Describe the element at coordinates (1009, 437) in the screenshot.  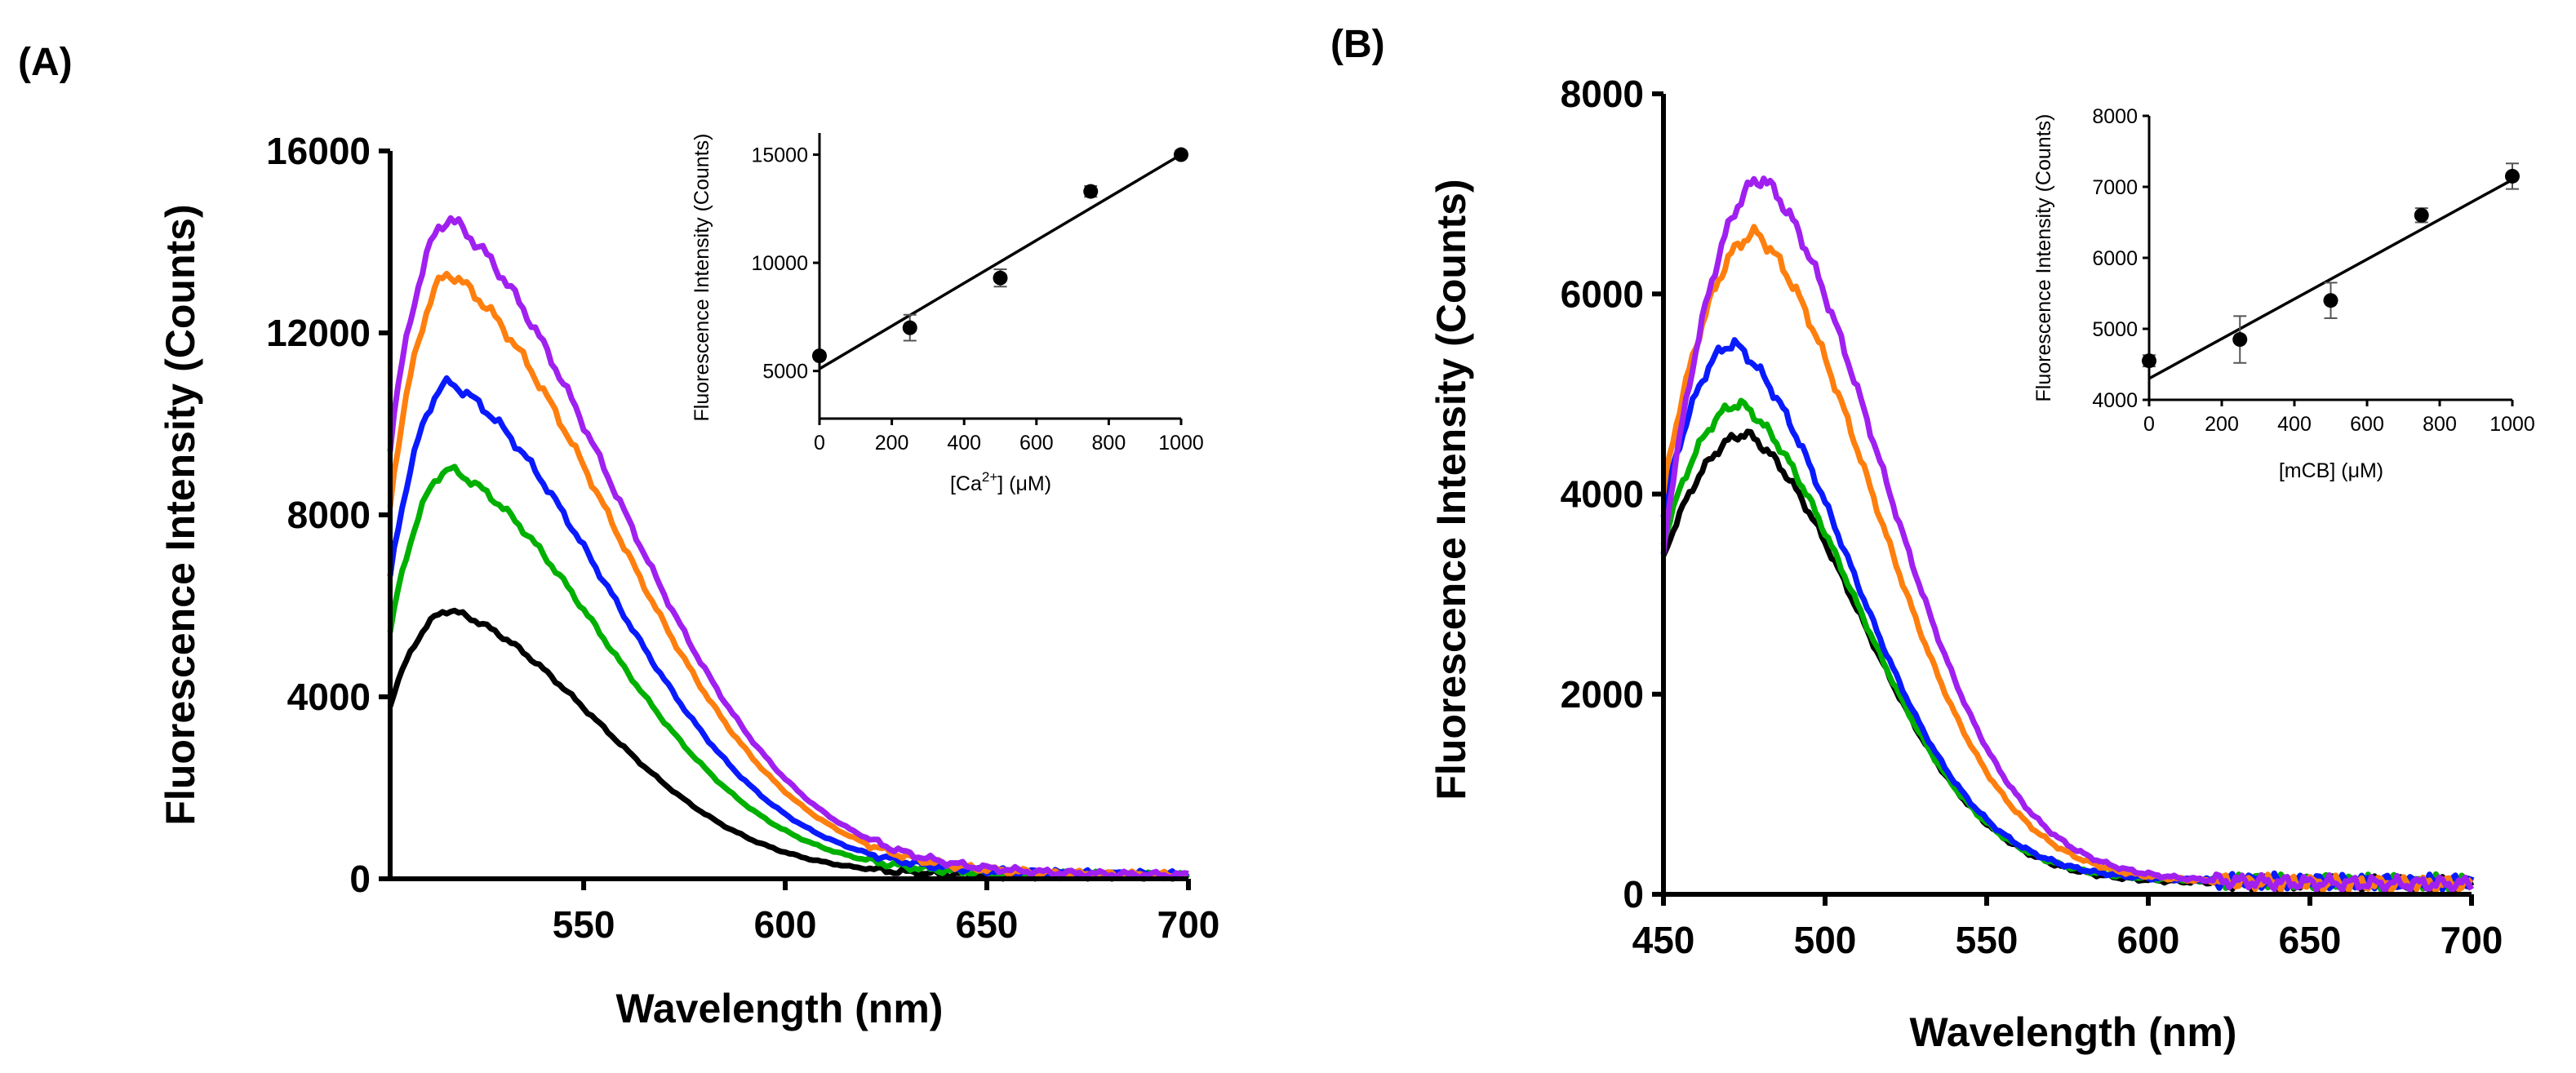
I see `panel-a-inset-x-ticks: 0 200 400 600 800 1000` at that location.